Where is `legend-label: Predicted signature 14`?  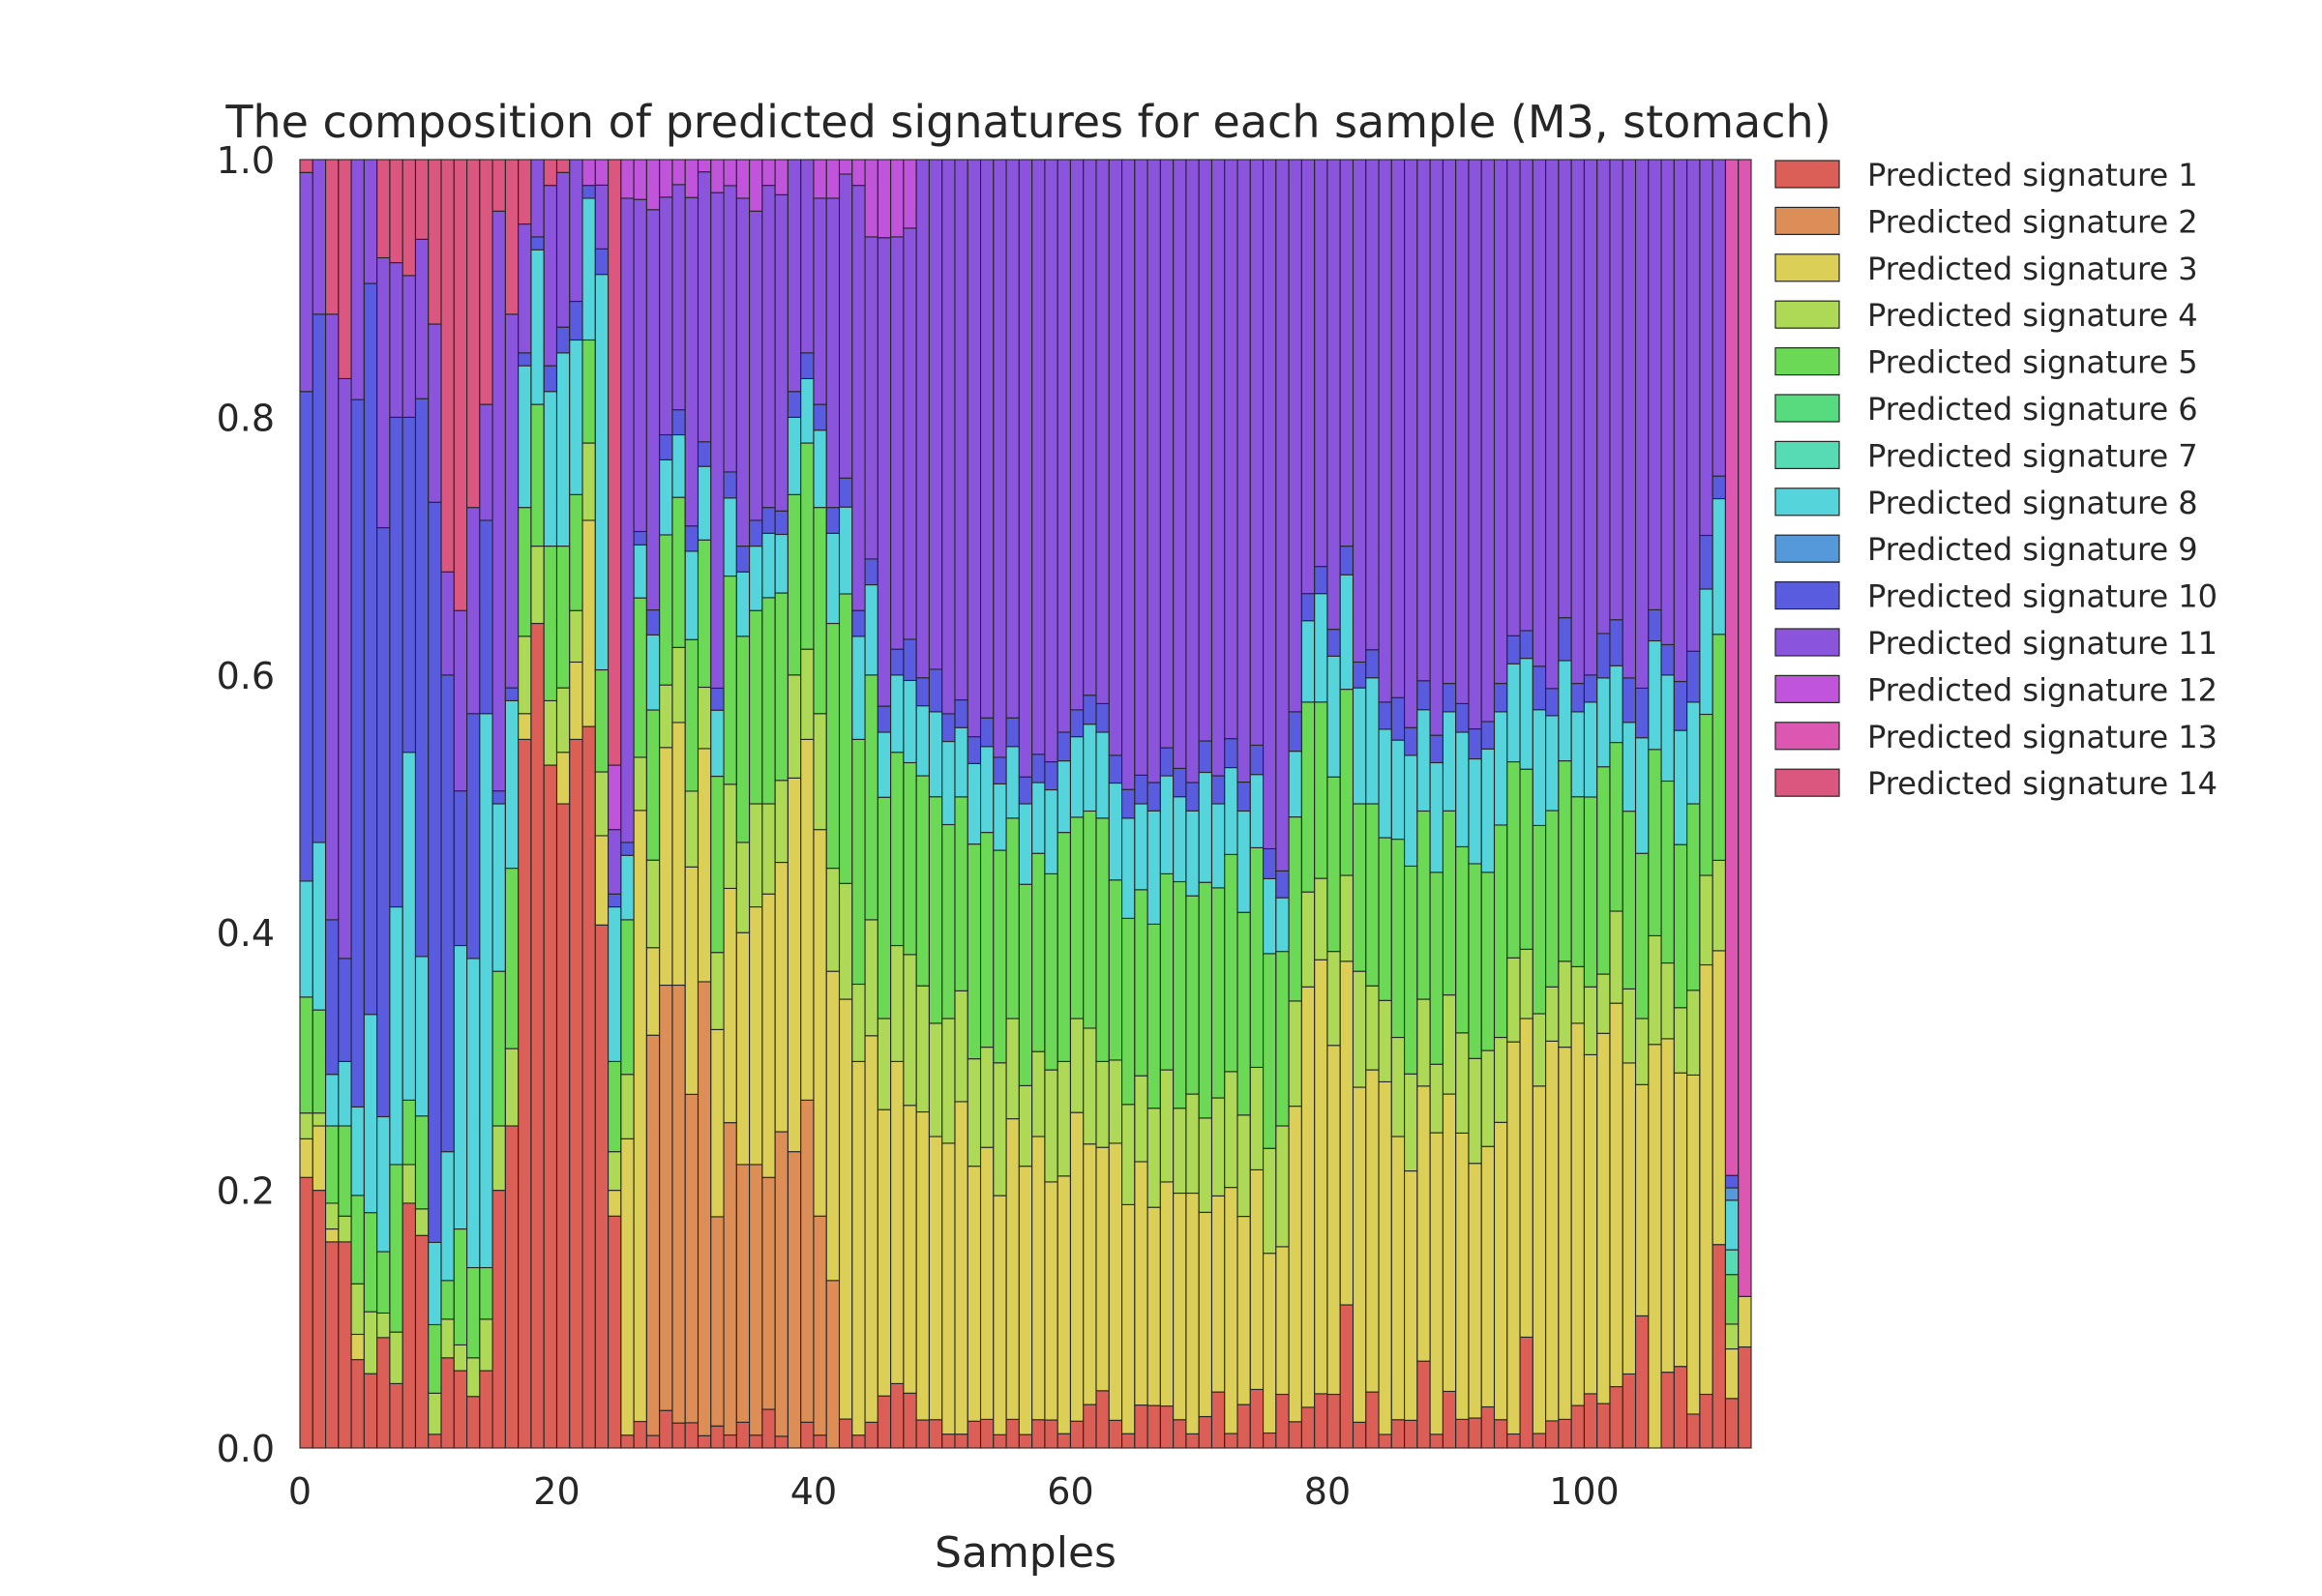
legend-label: Predicted signature 14 is located at coordinates (2042, 783).